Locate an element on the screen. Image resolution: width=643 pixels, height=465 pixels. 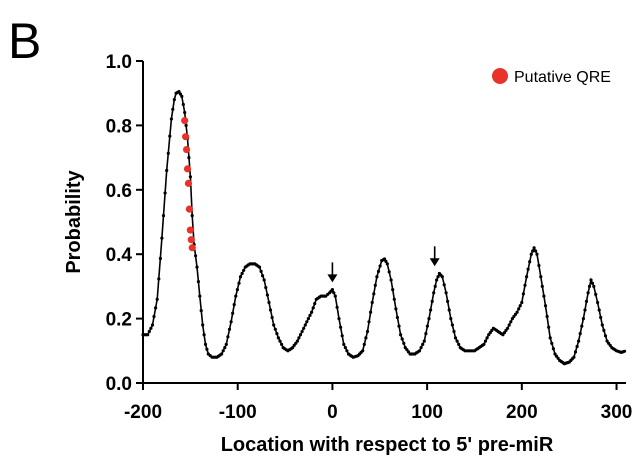
annotation-layer is located at coordinates (383, 264).